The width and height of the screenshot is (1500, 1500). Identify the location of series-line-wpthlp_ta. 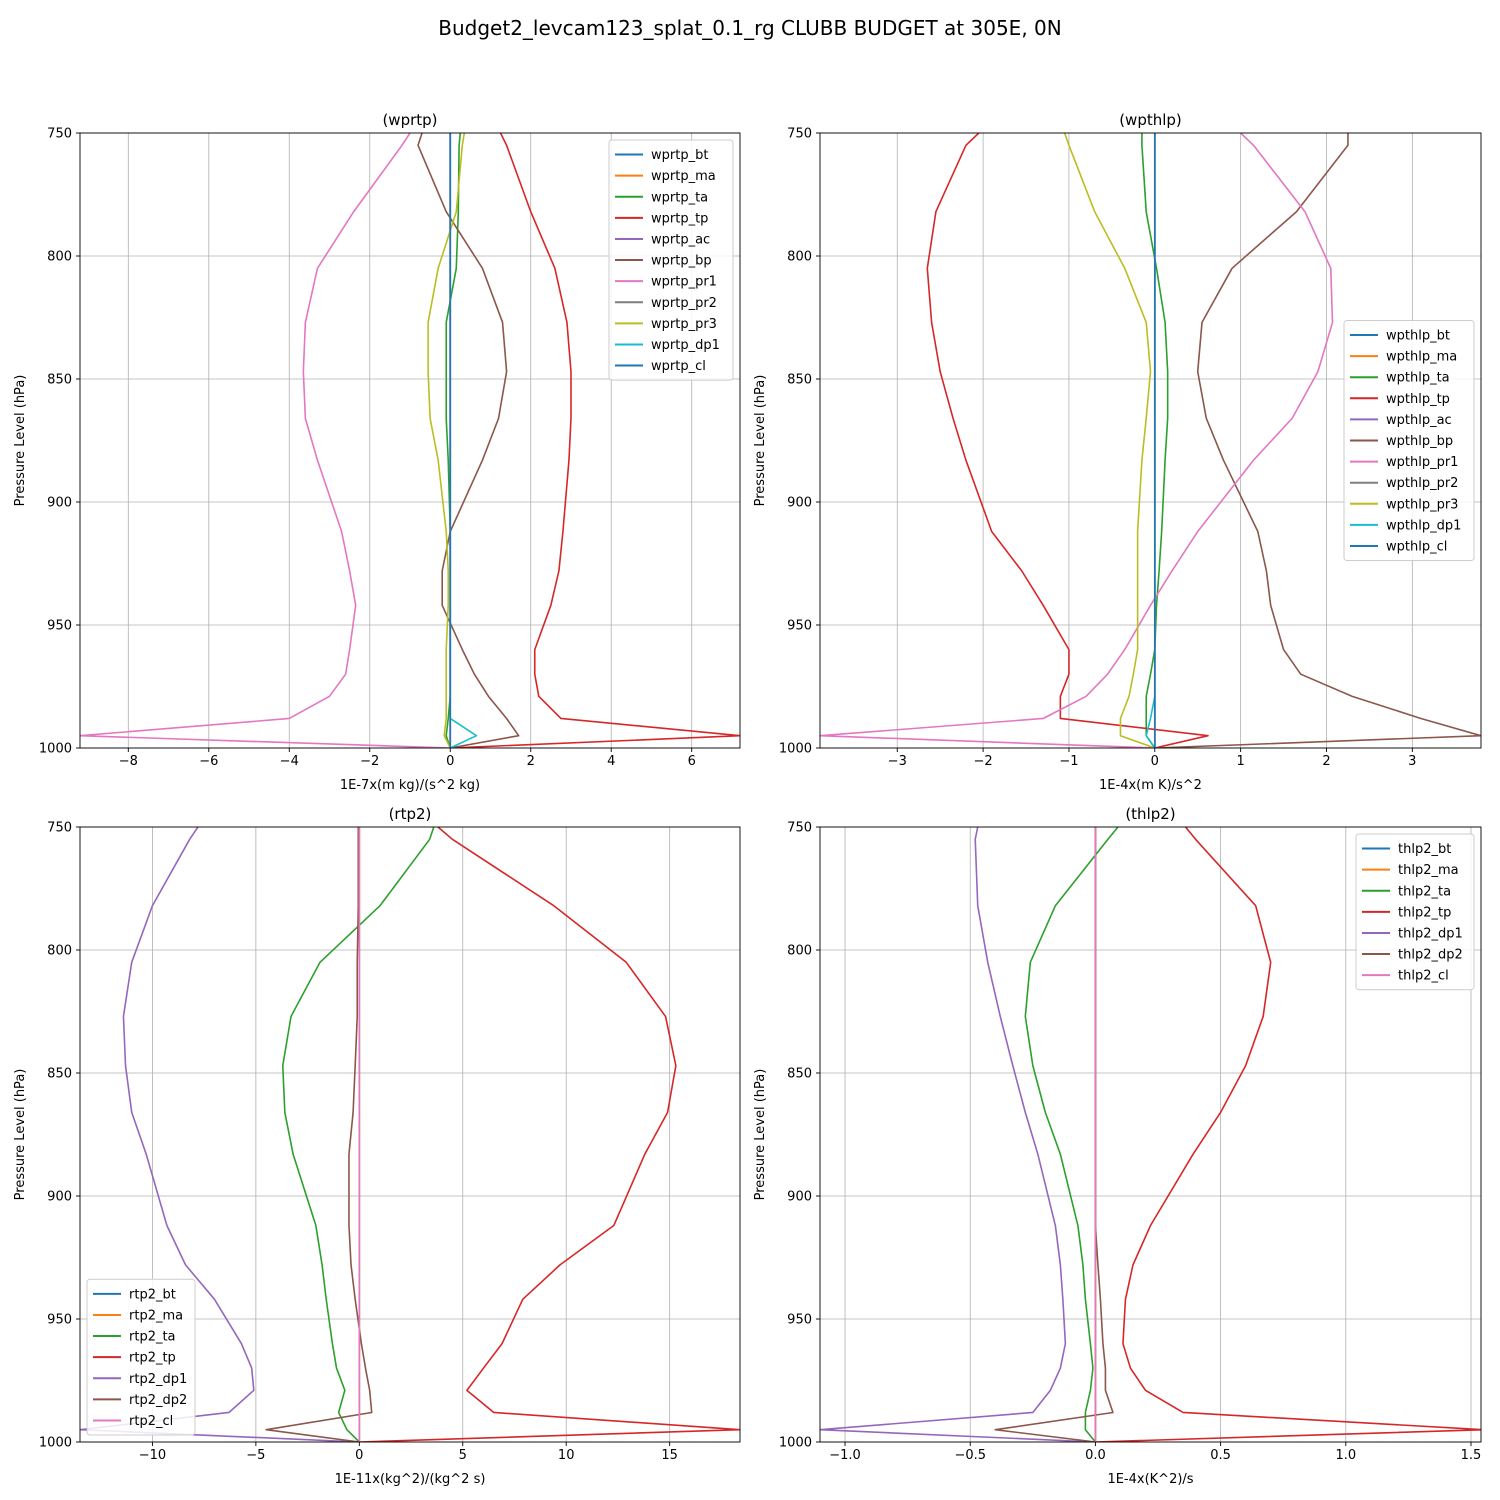
(1155, 440).